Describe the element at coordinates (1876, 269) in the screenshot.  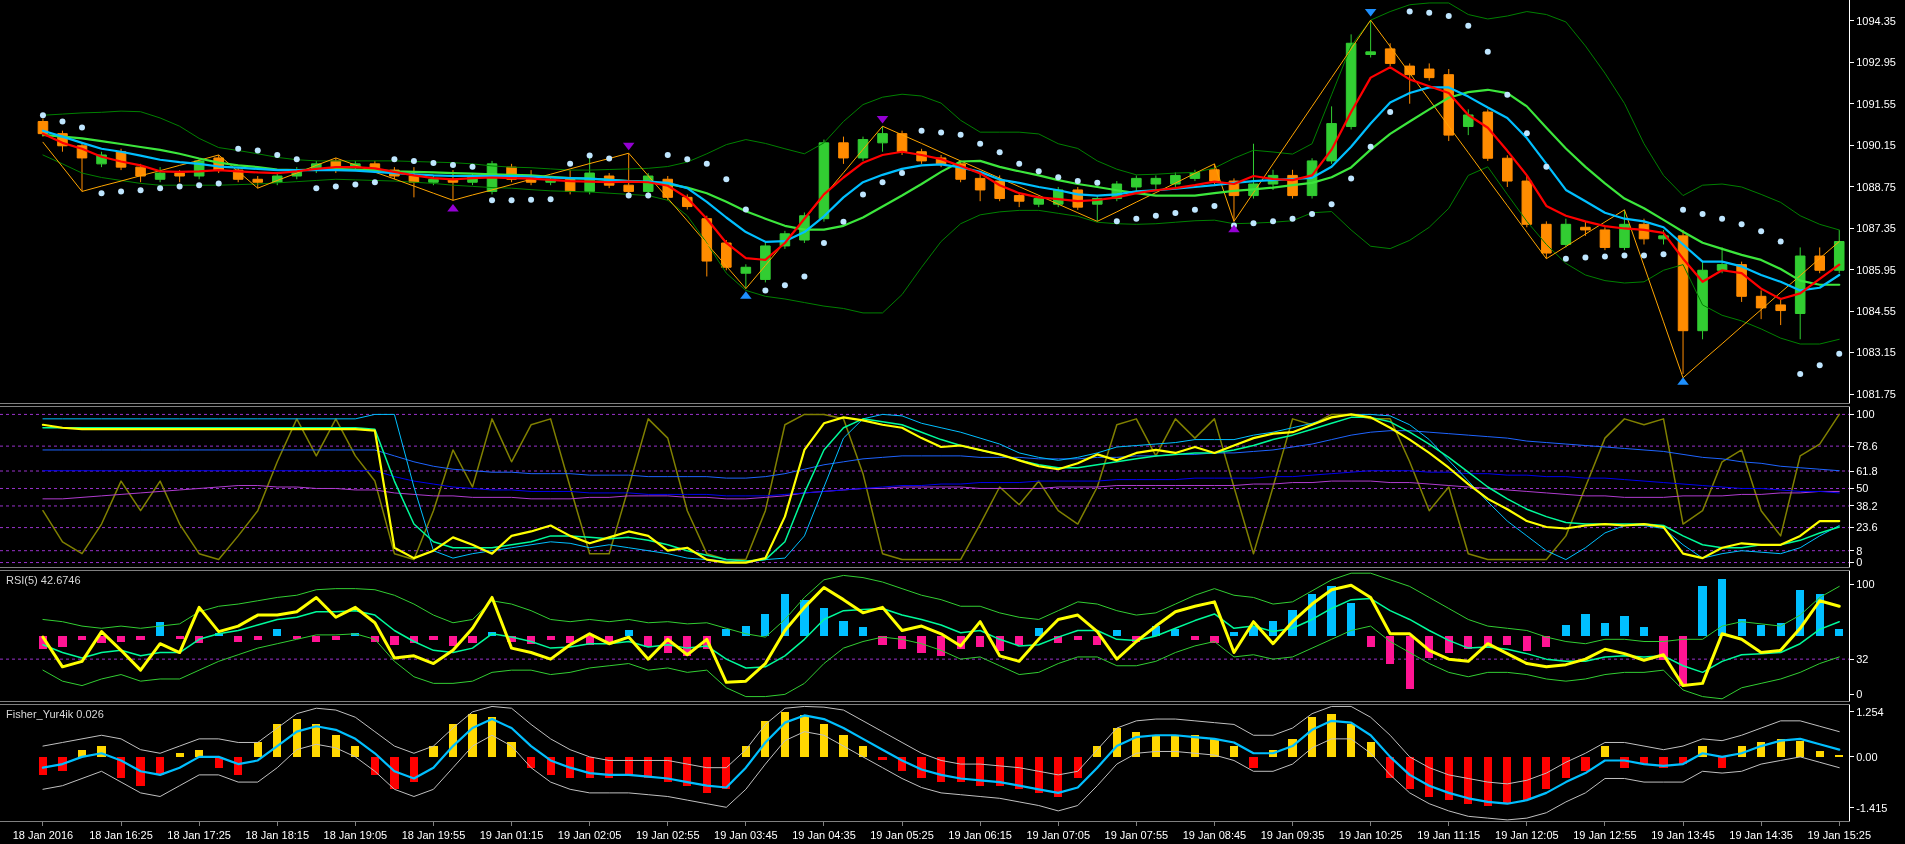
I see `y-tick-label: 1085.95` at that location.